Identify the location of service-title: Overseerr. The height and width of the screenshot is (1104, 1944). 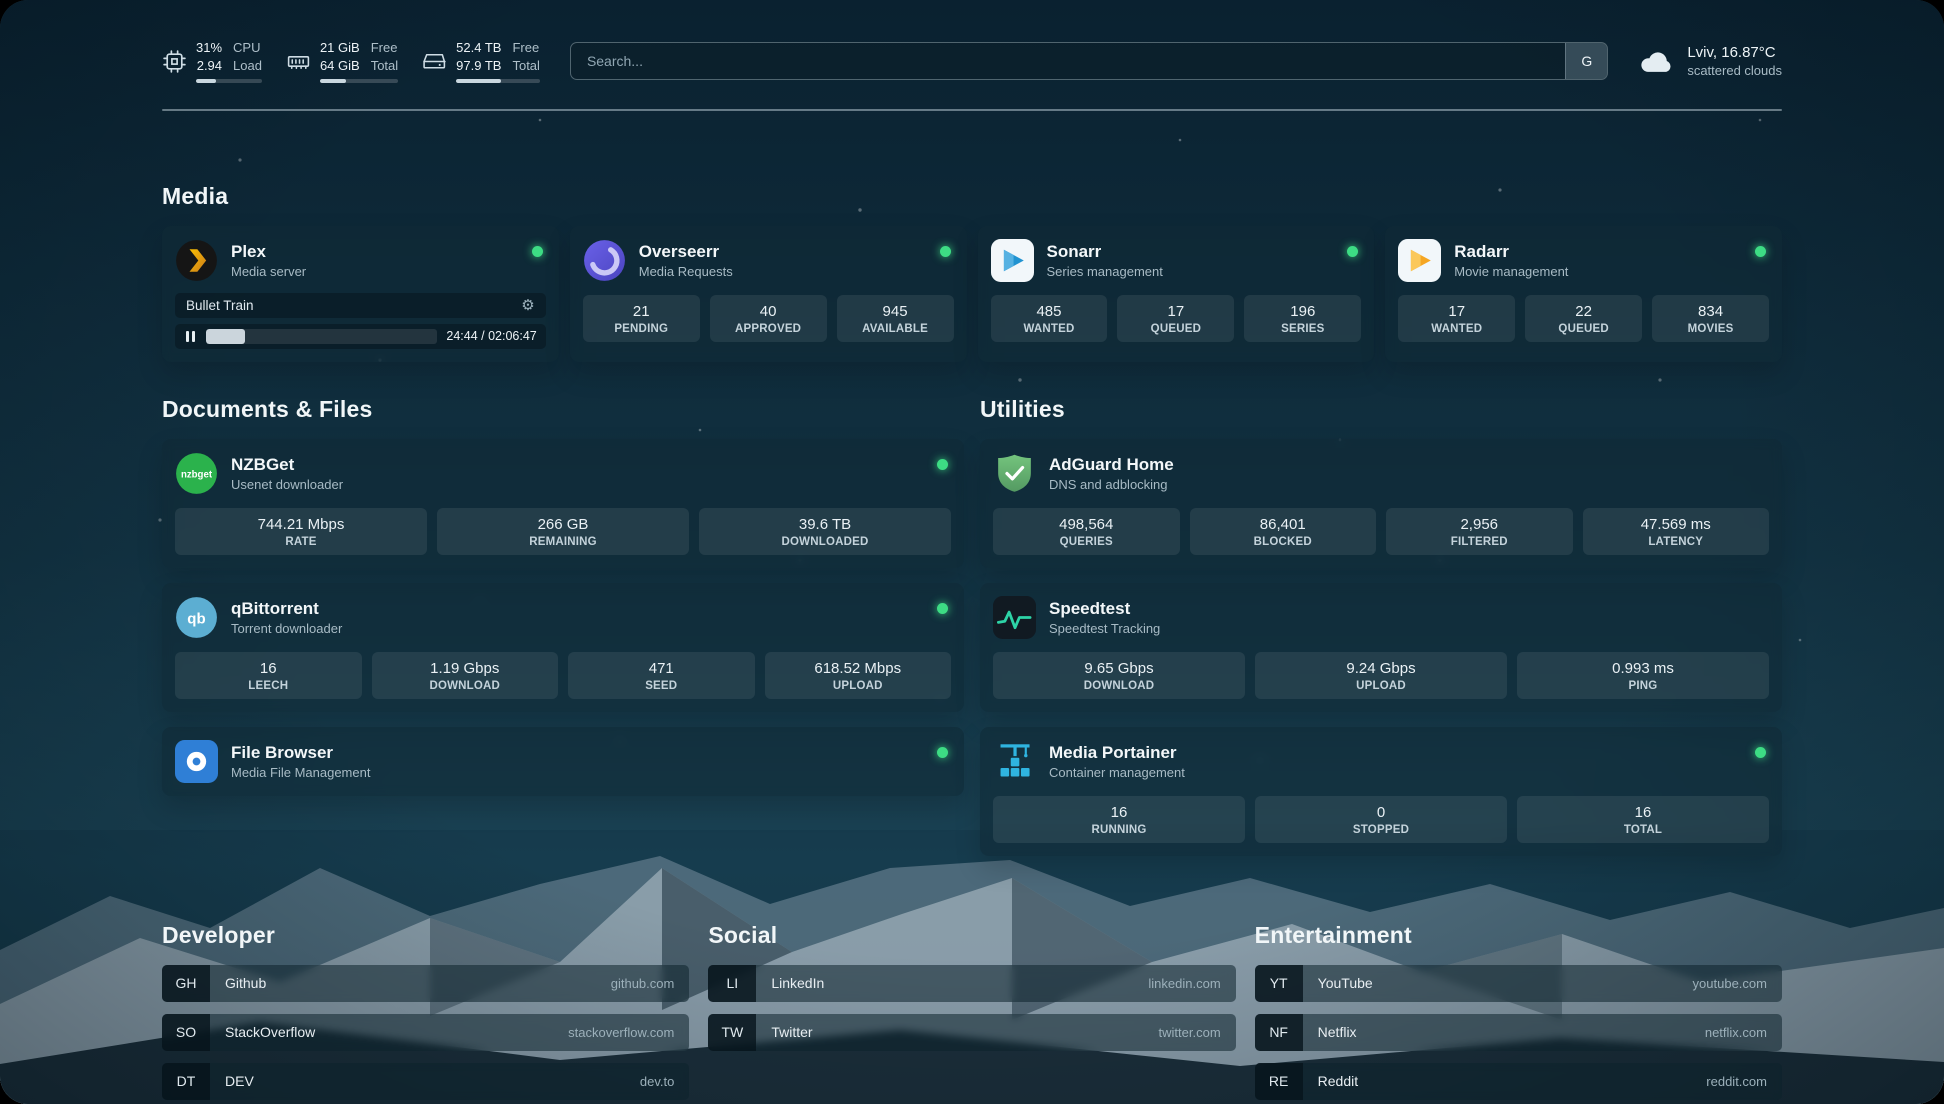
(679, 251).